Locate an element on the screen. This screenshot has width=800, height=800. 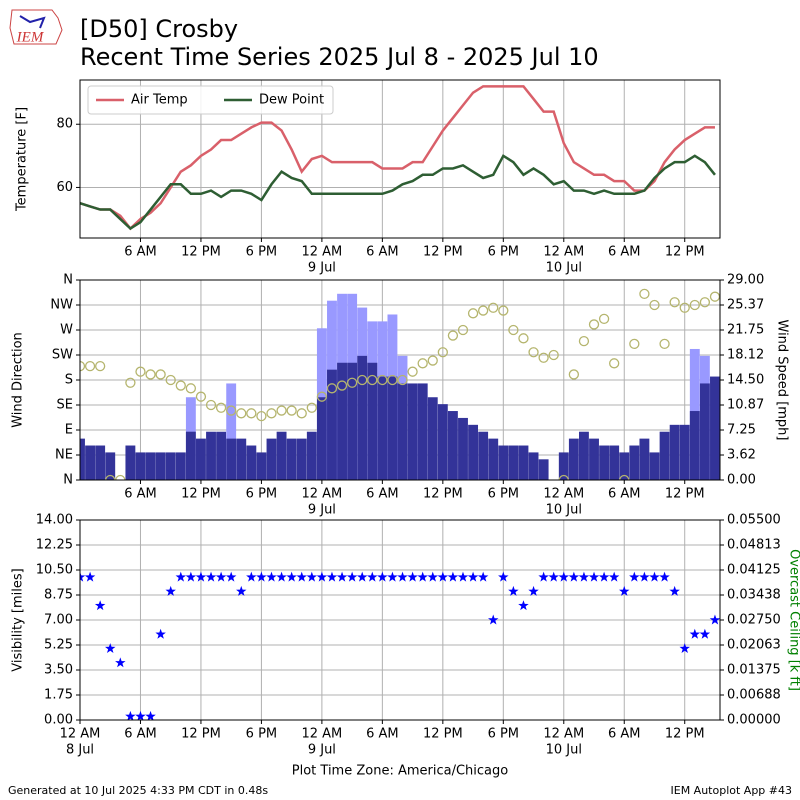
y-axis-label: Temperature [F] is located at coordinates (22, 159).